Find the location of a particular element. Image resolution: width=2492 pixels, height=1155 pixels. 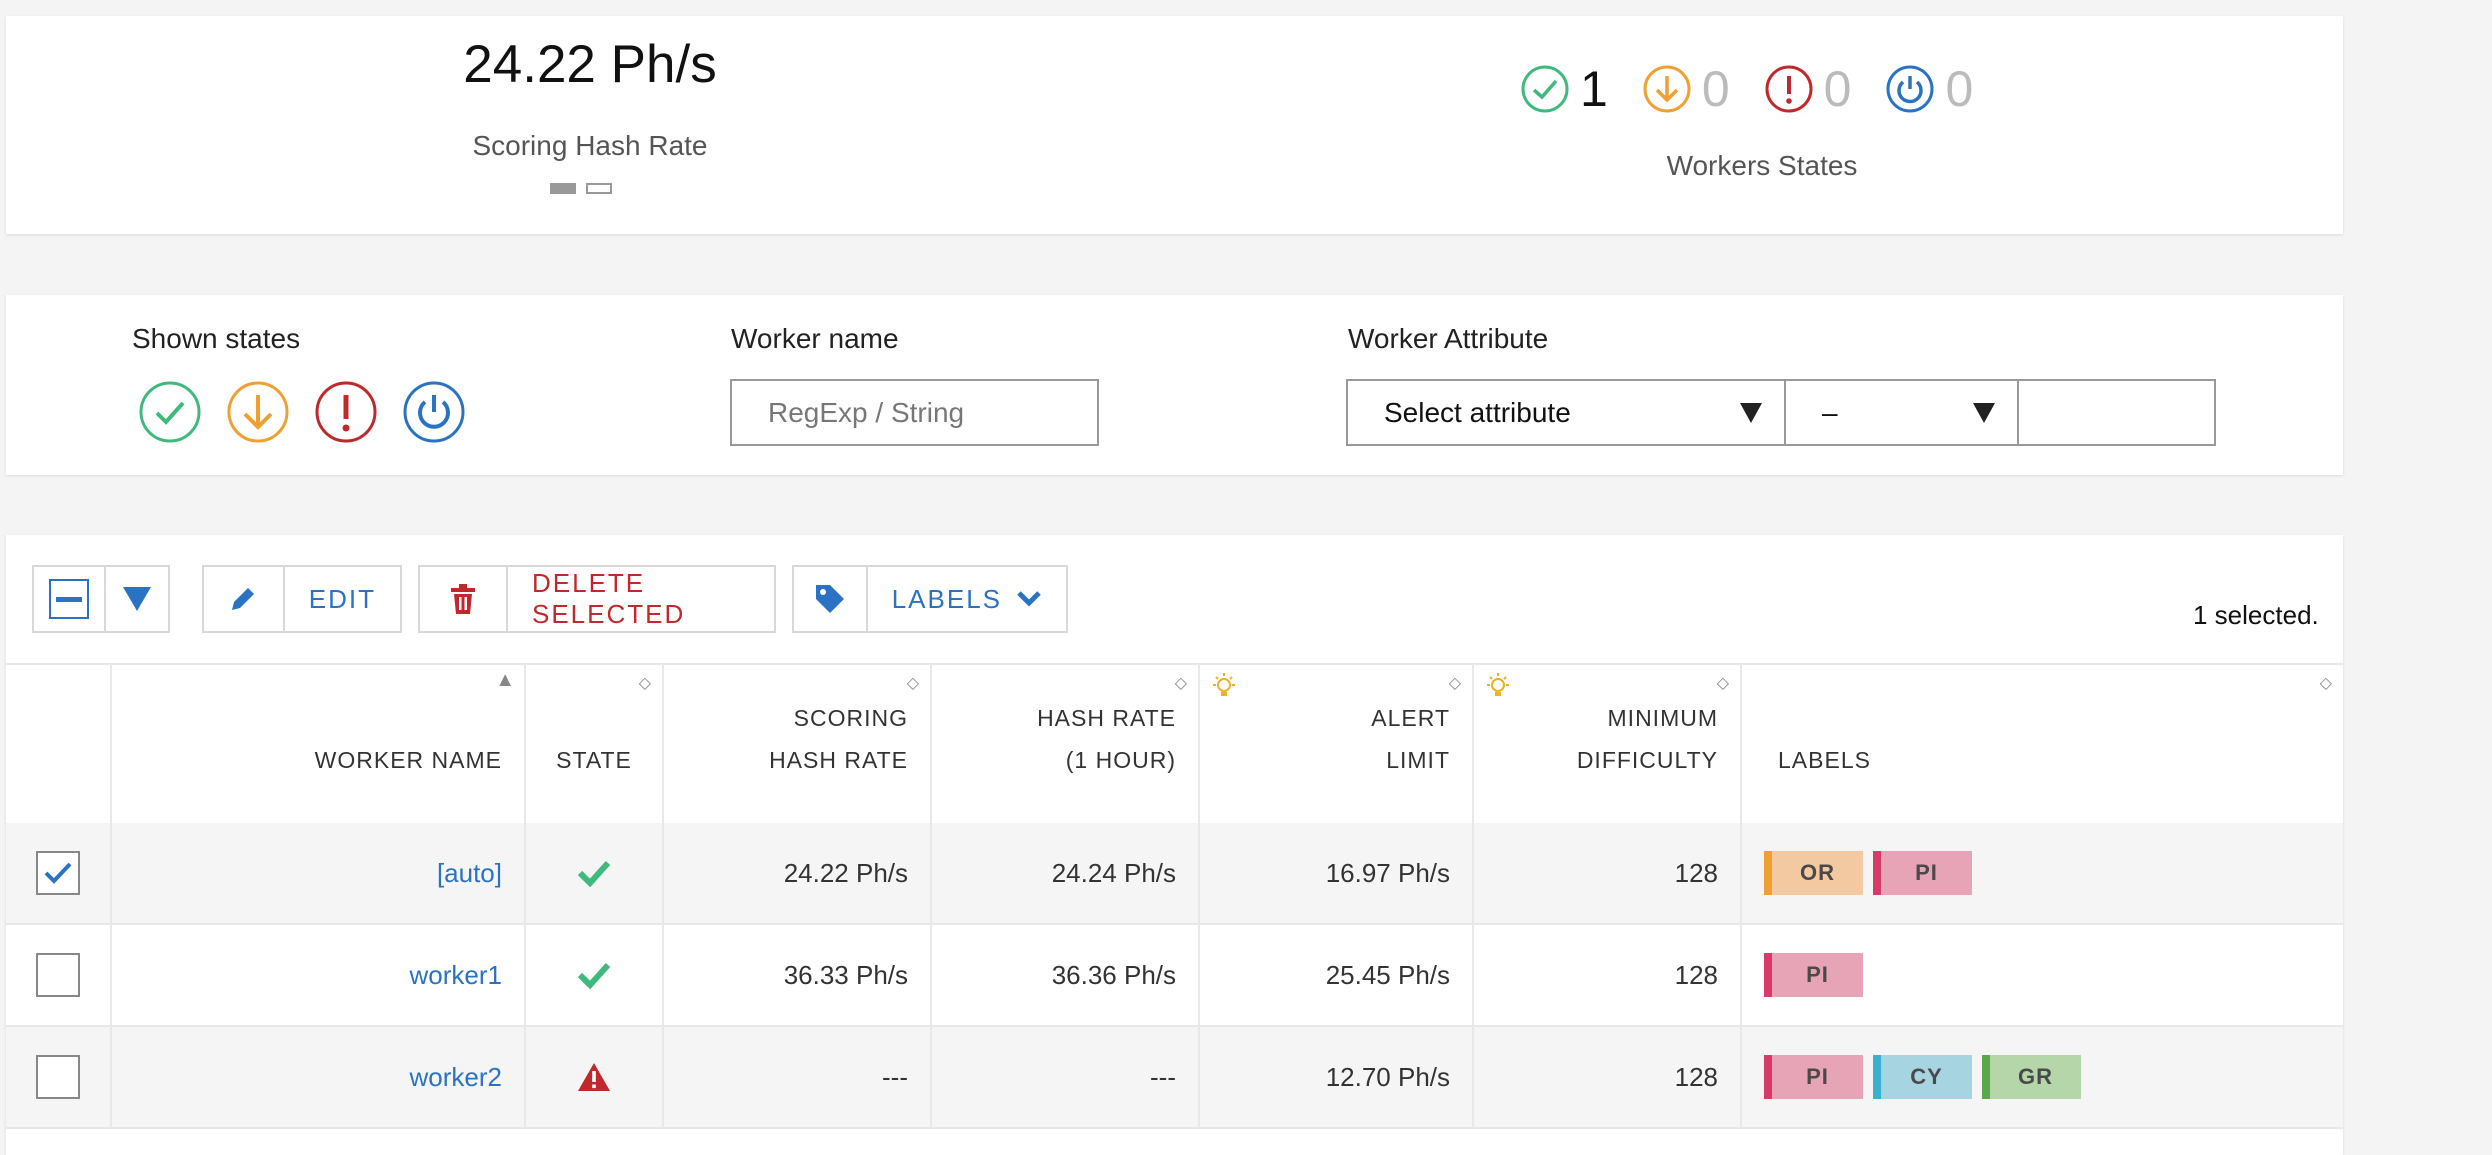

delete-selected-button: DELETE SELECTED is located at coordinates (597, 599).